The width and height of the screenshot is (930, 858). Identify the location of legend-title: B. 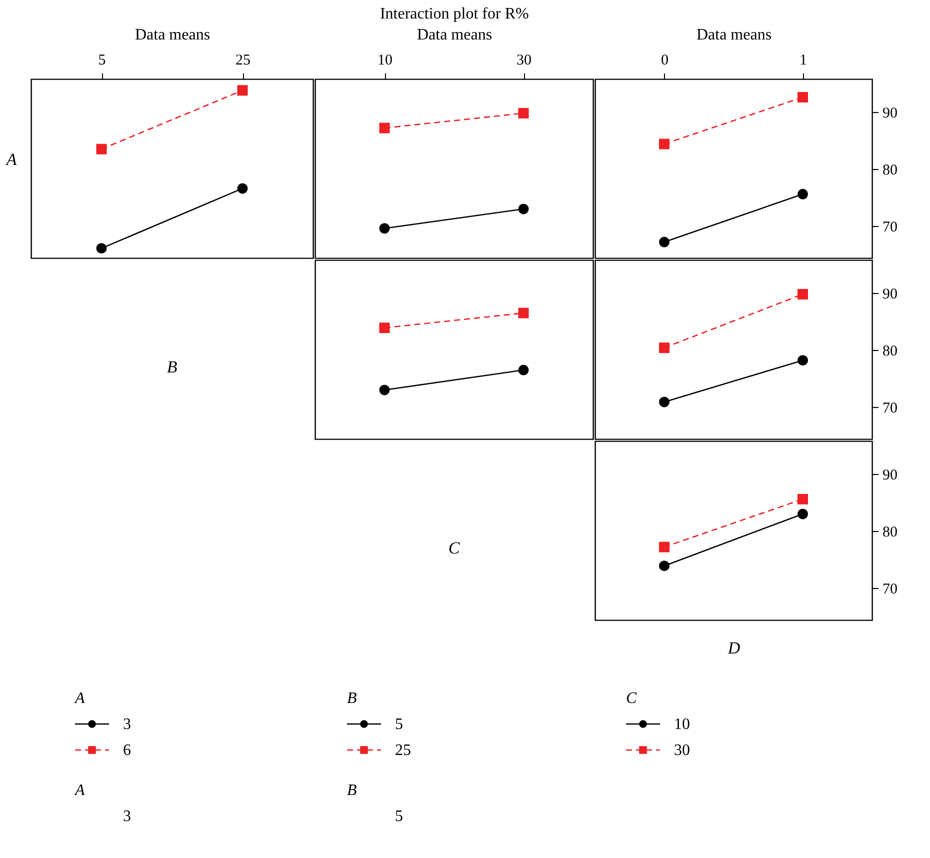
(352, 698).